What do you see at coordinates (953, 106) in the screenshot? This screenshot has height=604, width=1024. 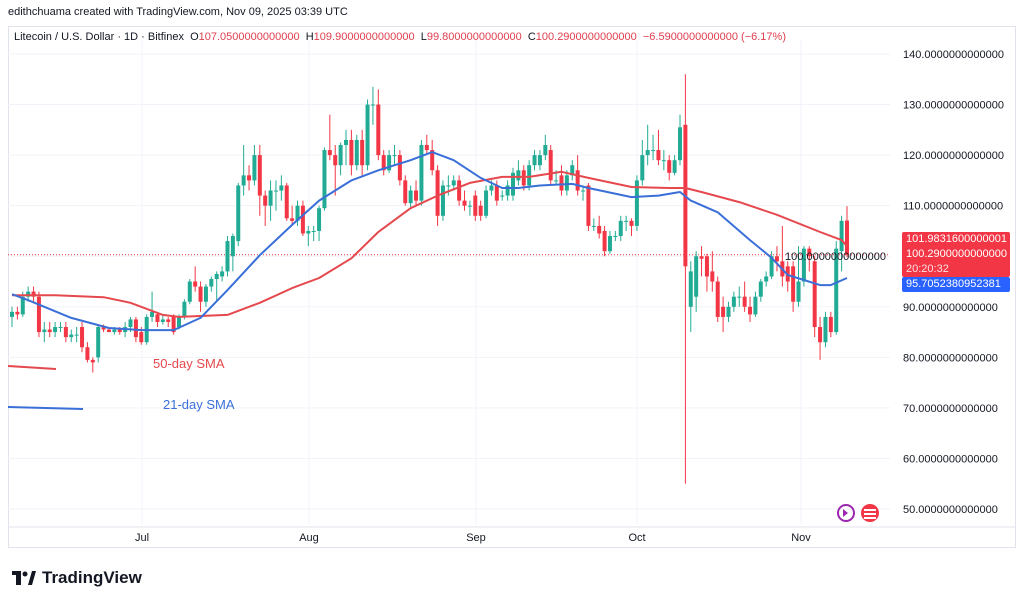 I see `y-tick-label: 130.0000000000000` at bounding box center [953, 106].